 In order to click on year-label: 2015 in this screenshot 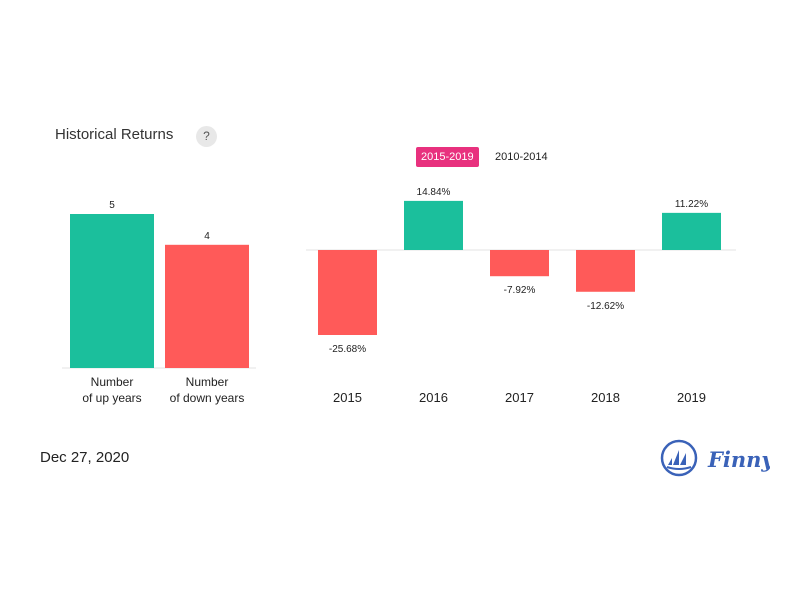, I will do `click(347, 397)`.